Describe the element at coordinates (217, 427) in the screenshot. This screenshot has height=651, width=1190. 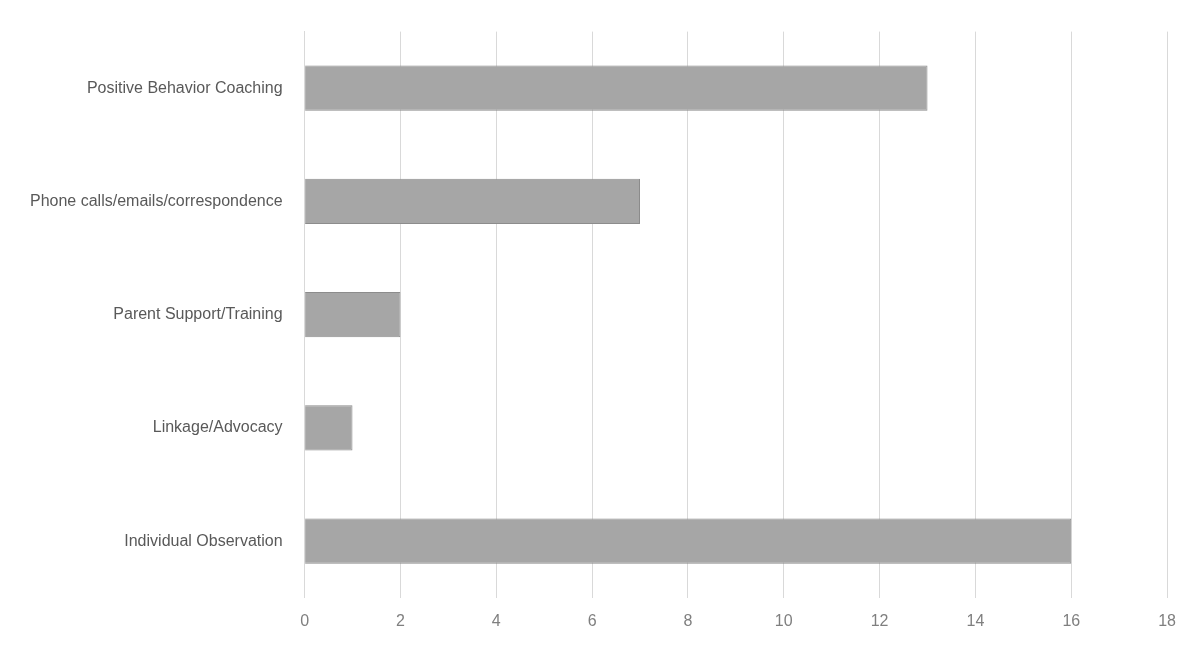
I see `y-tick-label: Linkage/Advocacy` at that location.